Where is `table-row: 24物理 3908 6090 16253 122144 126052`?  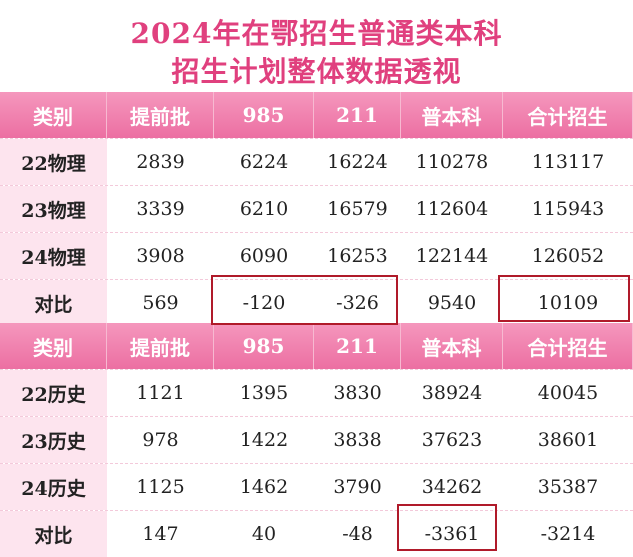 table-row: 24物理 3908 6090 16253 122144 126052 is located at coordinates (316, 255).